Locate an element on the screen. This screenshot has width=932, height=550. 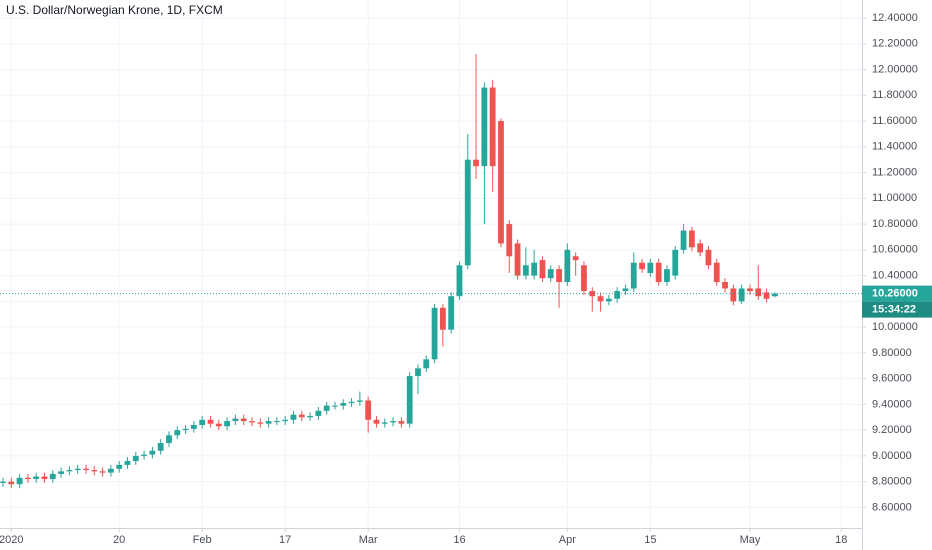
x-tick-label: 15 is located at coordinates (650, 540).